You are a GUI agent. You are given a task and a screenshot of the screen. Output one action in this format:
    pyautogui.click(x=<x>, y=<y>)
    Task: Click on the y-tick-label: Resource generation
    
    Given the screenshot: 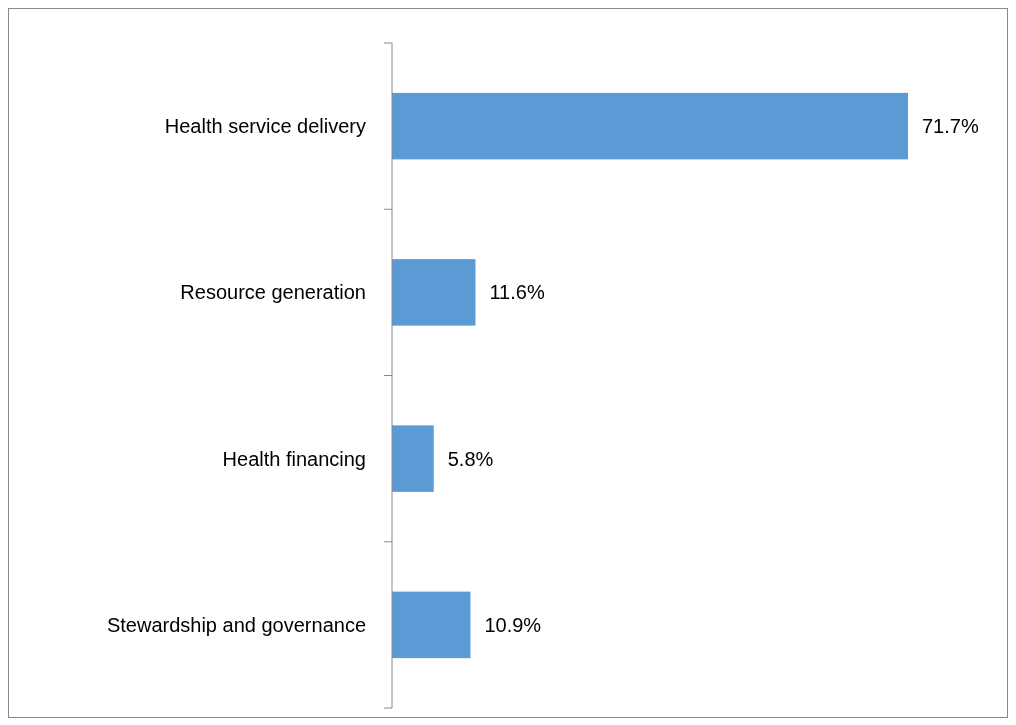 What is the action you would take?
    pyautogui.click(x=273, y=292)
    